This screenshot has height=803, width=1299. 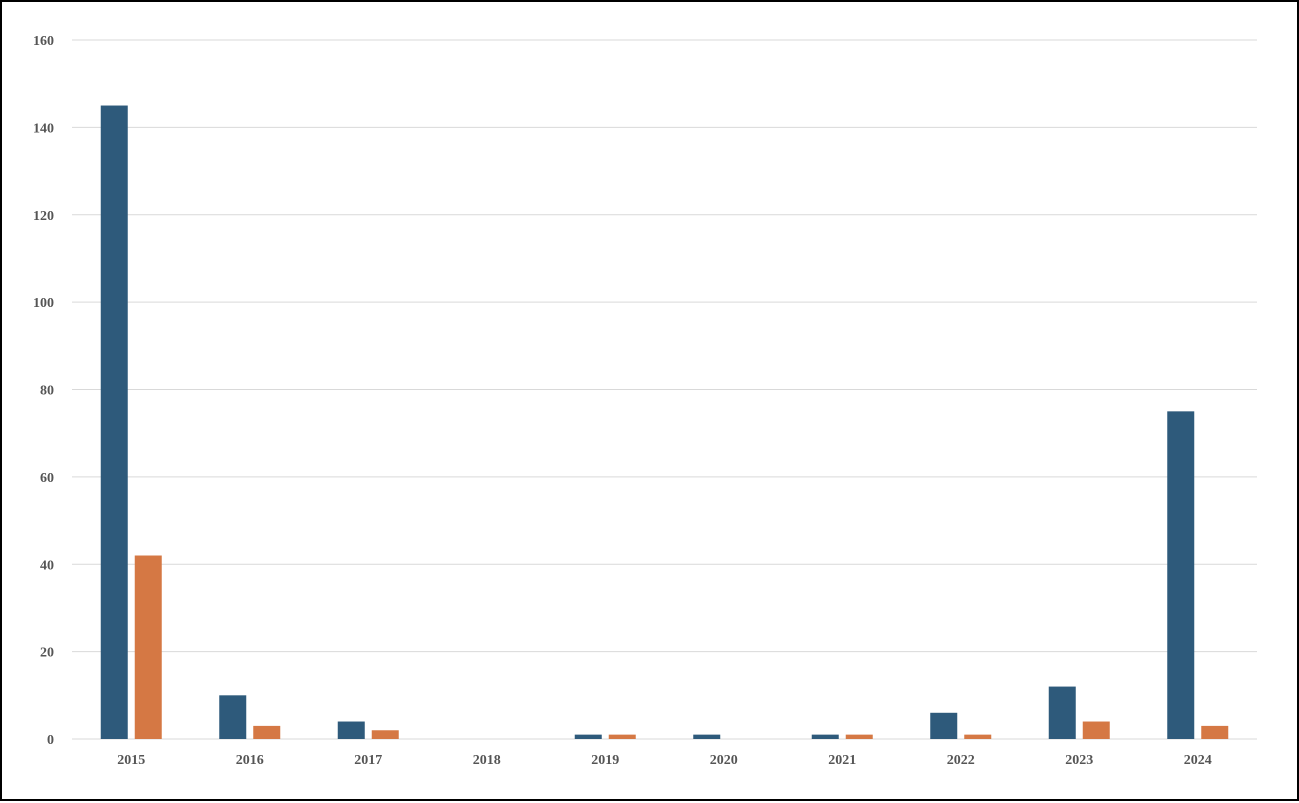 What do you see at coordinates (43, 303) in the screenshot?
I see `y-tick-label: 100` at bounding box center [43, 303].